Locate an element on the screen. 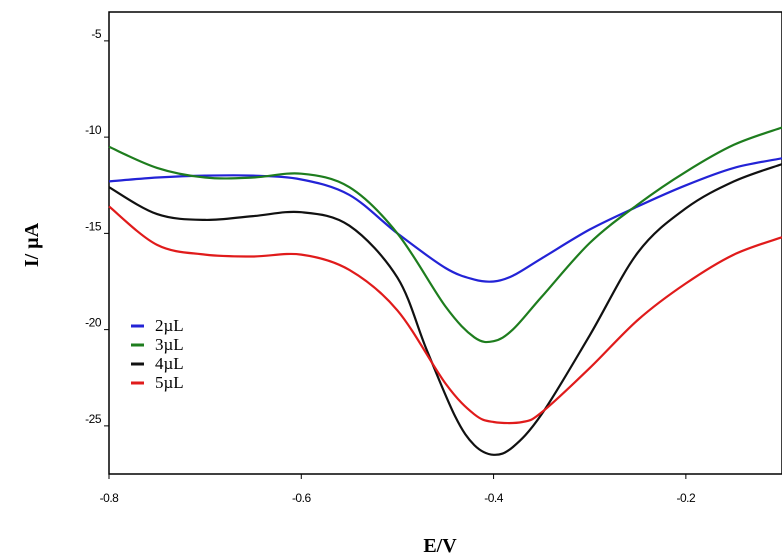 This screenshot has height=560, width=782. y-axis-ticks: -5 -10 -15 -20 -25 is located at coordinates (97, 227).